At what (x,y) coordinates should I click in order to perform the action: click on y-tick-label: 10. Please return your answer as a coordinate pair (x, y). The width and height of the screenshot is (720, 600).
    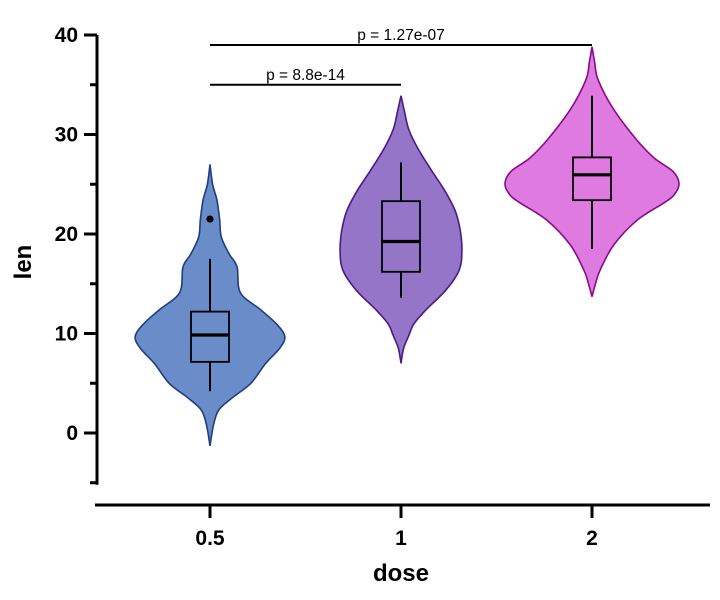
    Looking at the image, I should click on (66, 334).